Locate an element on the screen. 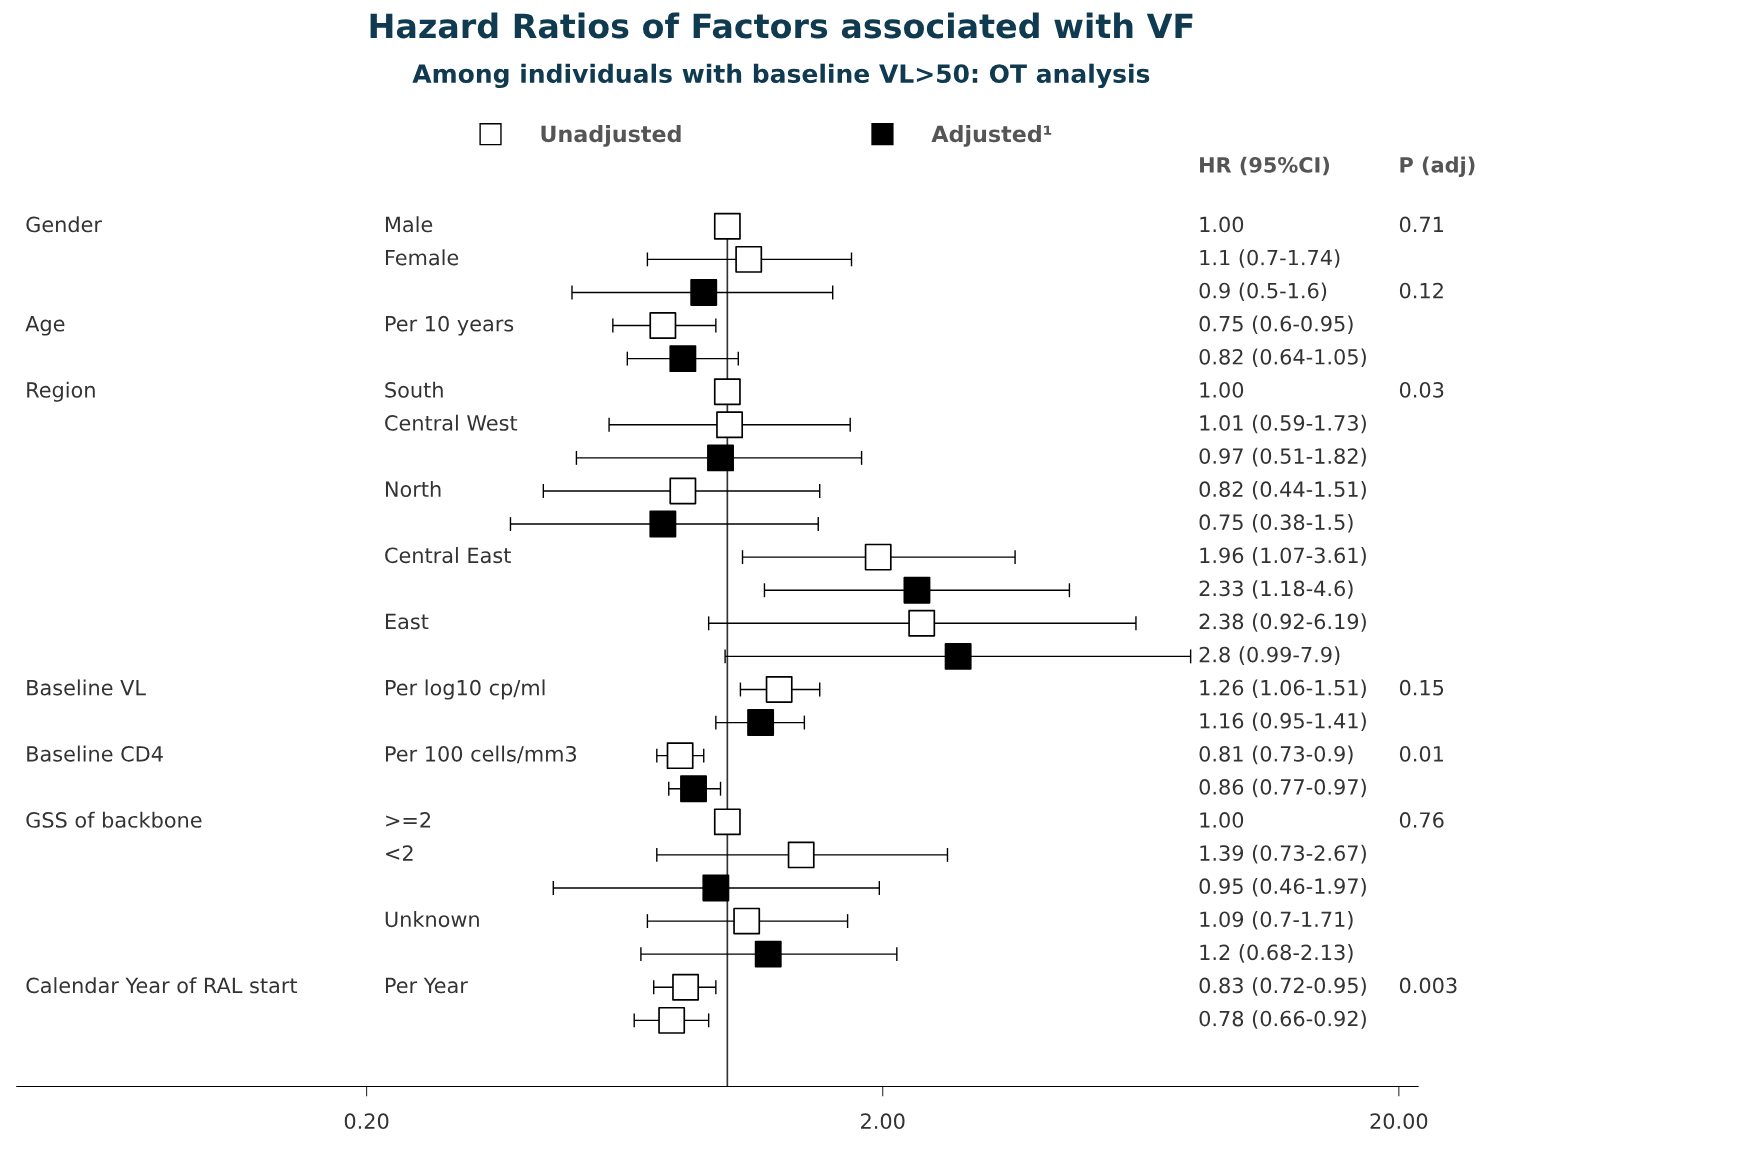  legend-label: Unadjusted is located at coordinates (611, 136).